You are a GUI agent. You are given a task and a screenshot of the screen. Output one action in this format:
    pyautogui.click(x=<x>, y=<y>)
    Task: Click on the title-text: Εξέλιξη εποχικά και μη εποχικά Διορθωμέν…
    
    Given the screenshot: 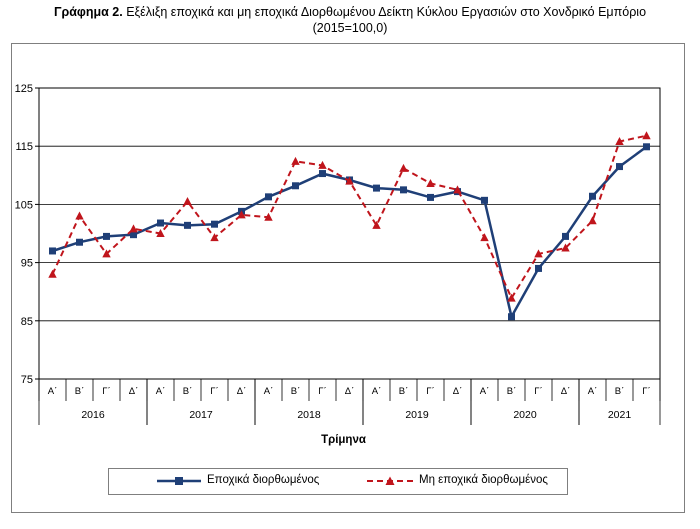 What is the action you would take?
    pyautogui.click(x=386, y=12)
    